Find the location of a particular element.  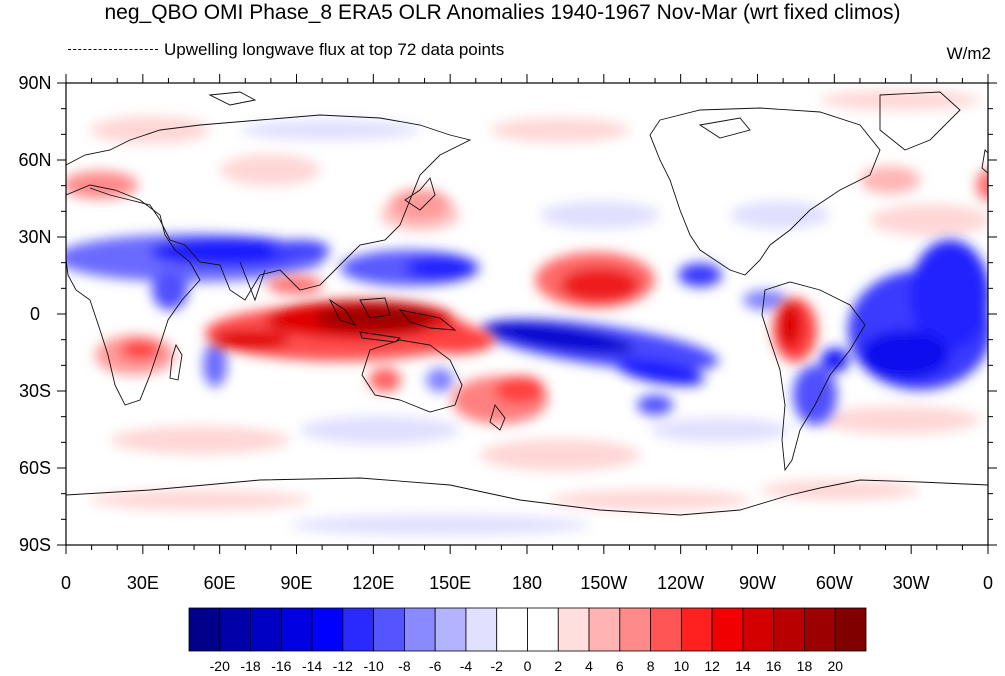

lon-label: 120W is located at coordinates (680, 583).